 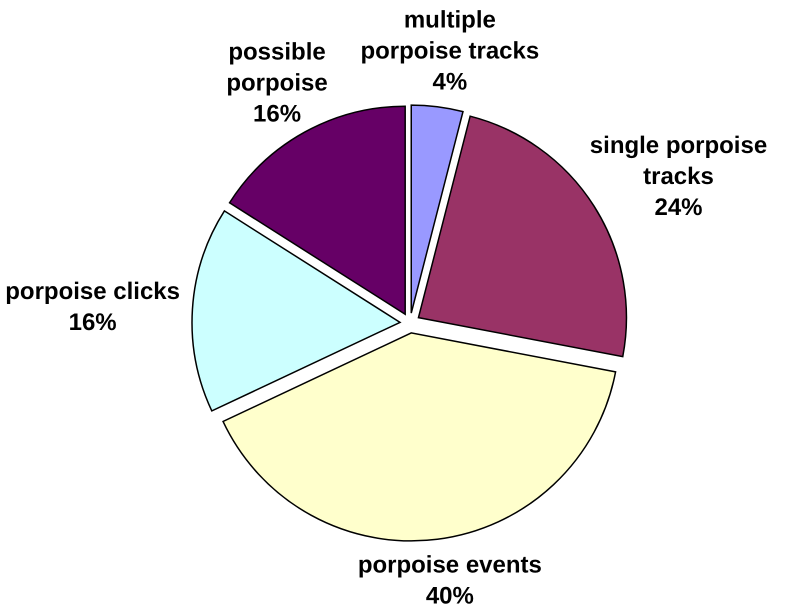 What do you see at coordinates (450, 35) in the screenshot?
I see `slice-label: multiple porpoise tracks` at bounding box center [450, 35].